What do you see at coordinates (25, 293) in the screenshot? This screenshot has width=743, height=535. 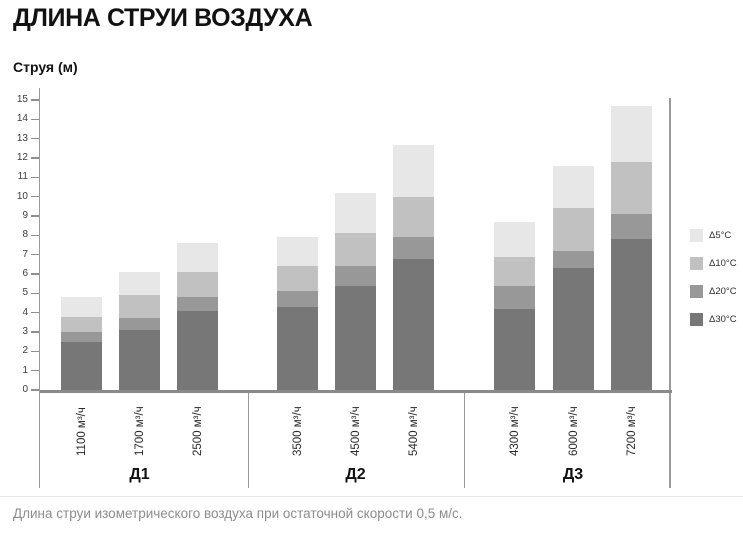 I see `y-tick-label: 5` at bounding box center [25, 293].